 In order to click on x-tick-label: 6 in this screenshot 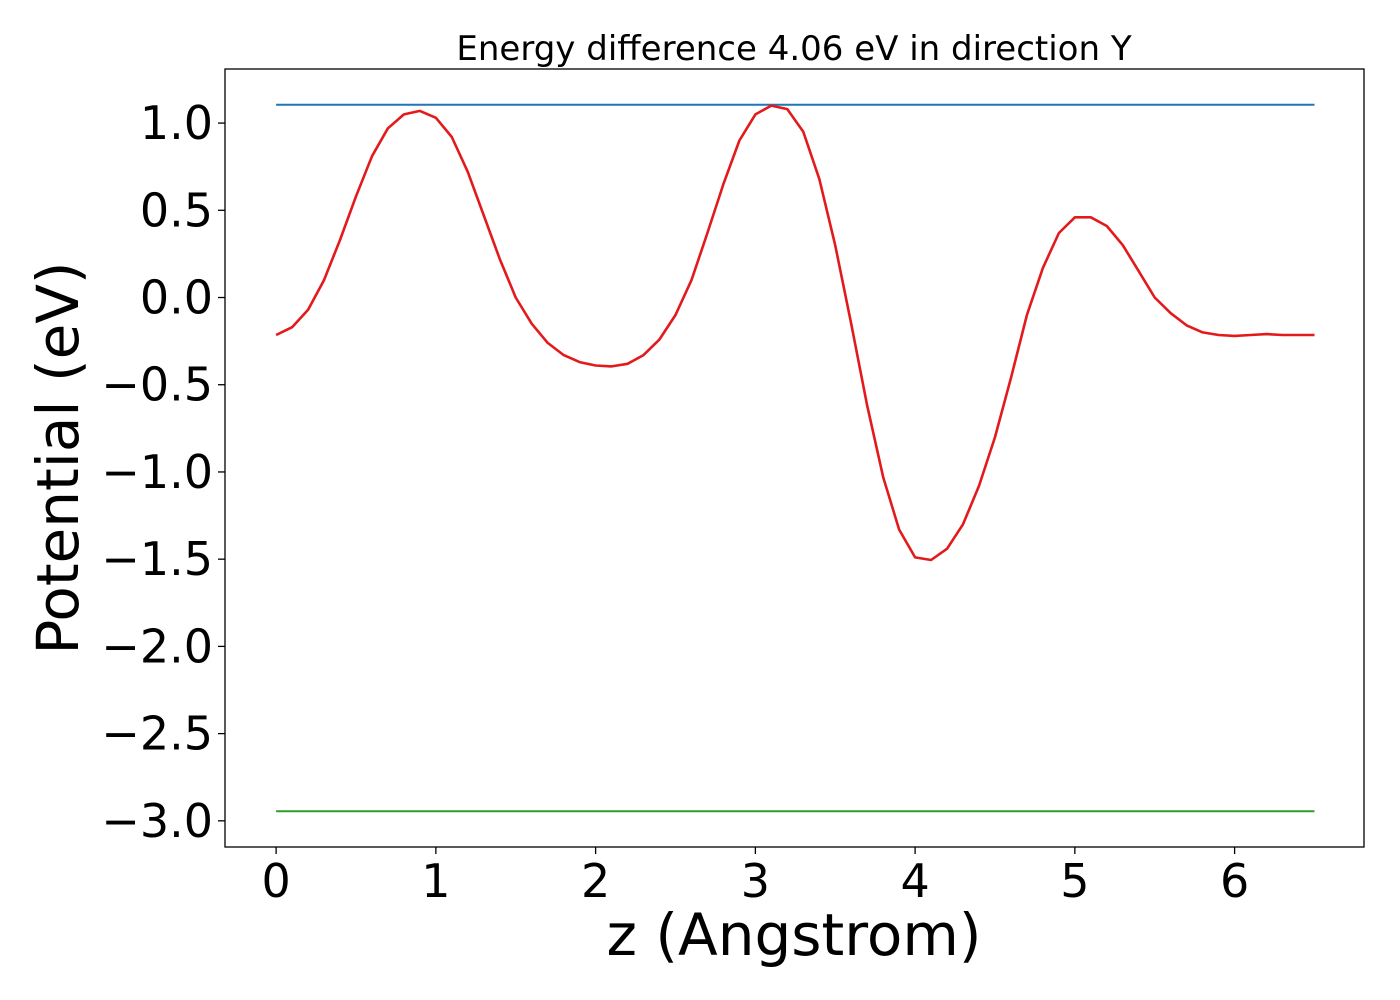, I will do `click(1234, 881)`.